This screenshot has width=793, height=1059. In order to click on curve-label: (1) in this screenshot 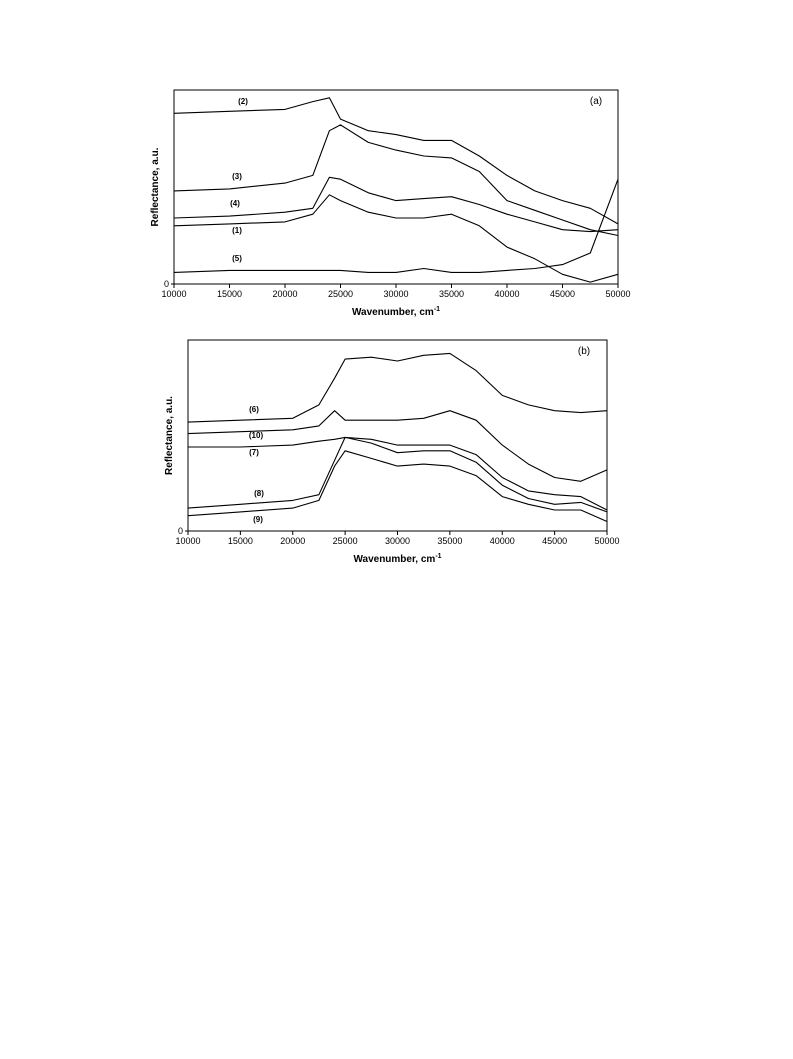, I will do `click(237, 230)`.